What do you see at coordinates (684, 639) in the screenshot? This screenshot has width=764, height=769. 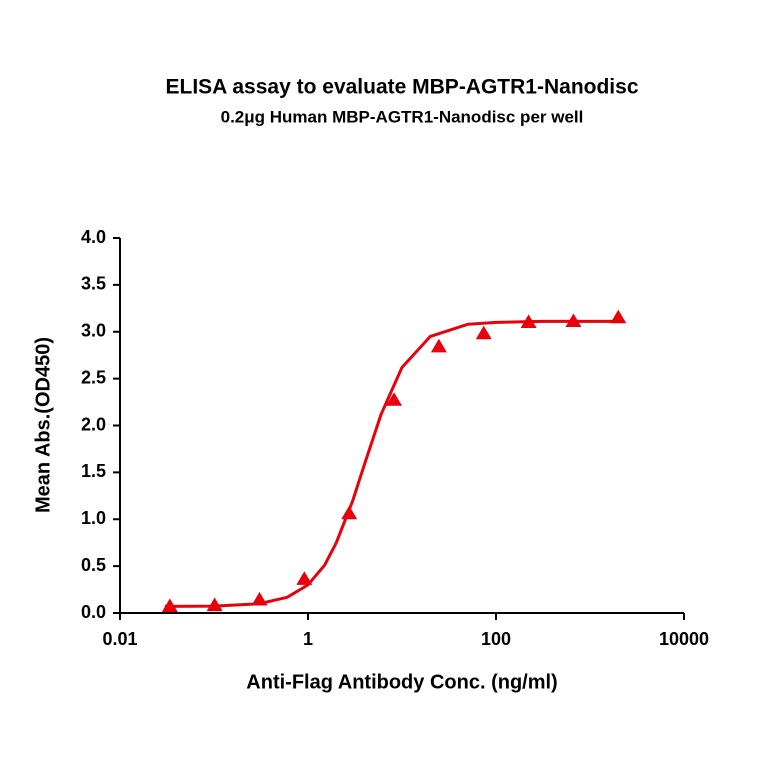 I see `x-tick-label: 10000` at bounding box center [684, 639].